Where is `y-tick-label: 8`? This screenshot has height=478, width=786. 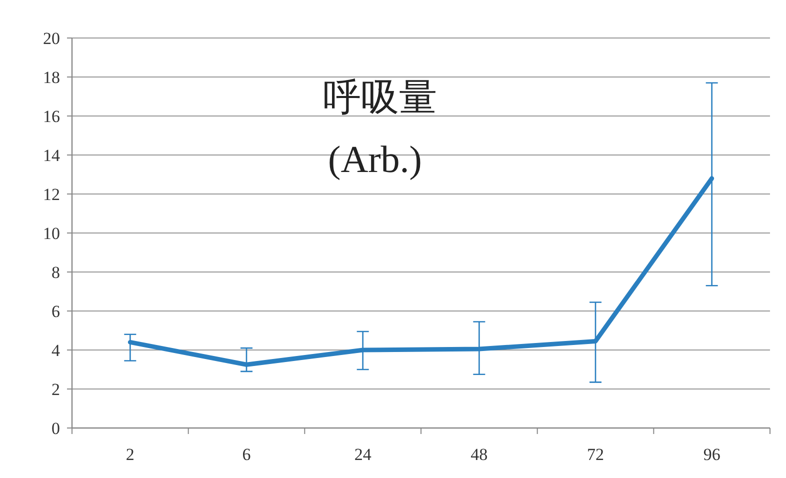
y-tick-label: 8 is located at coordinates (56, 272).